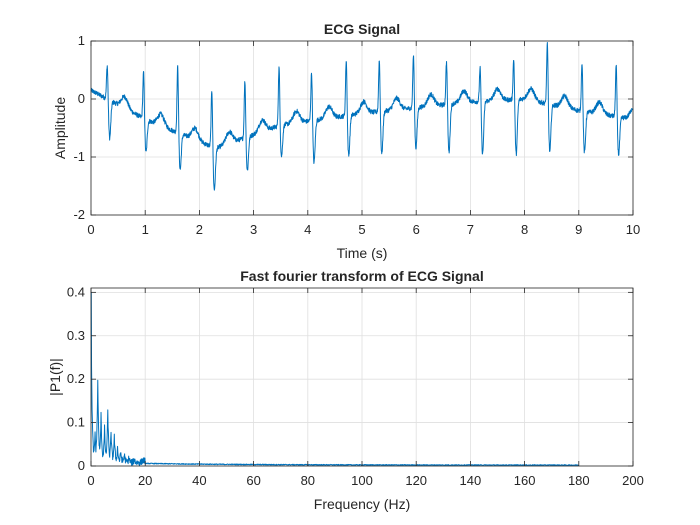 This screenshot has width=700, height=525. Describe the element at coordinates (79, 214) in the screenshot. I see `ecg-y-tick-label: -2` at that location.